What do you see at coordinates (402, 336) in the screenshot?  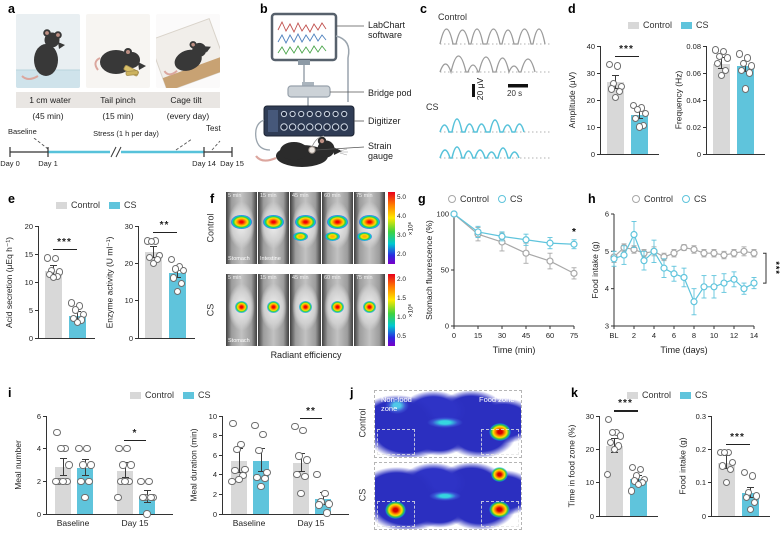 I see `colorbar-tick-label: 0.5` at bounding box center [402, 336].